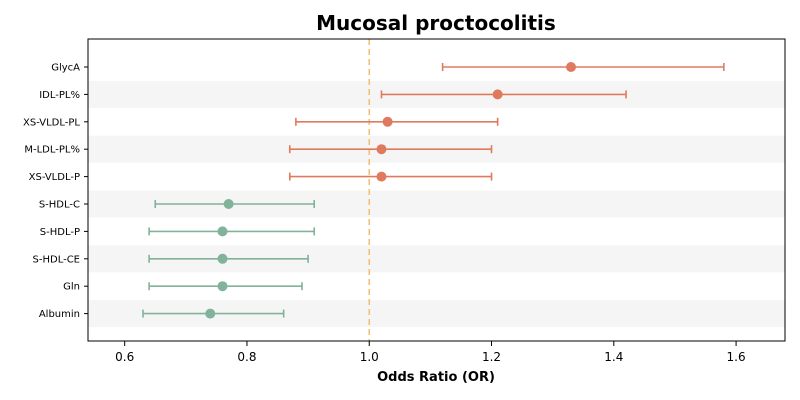 The image size is (800, 400). What do you see at coordinates (246, 357) in the screenshot?
I see `x-tick-label: 0.8` at bounding box center [246, 357].